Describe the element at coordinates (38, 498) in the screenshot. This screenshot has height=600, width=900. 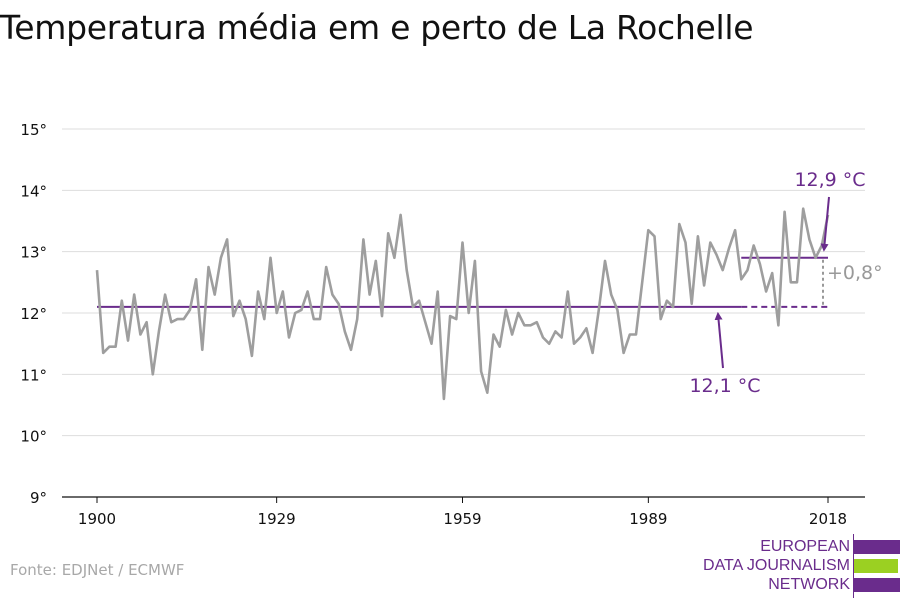
I see `y-tick-label: 9°` at that location.